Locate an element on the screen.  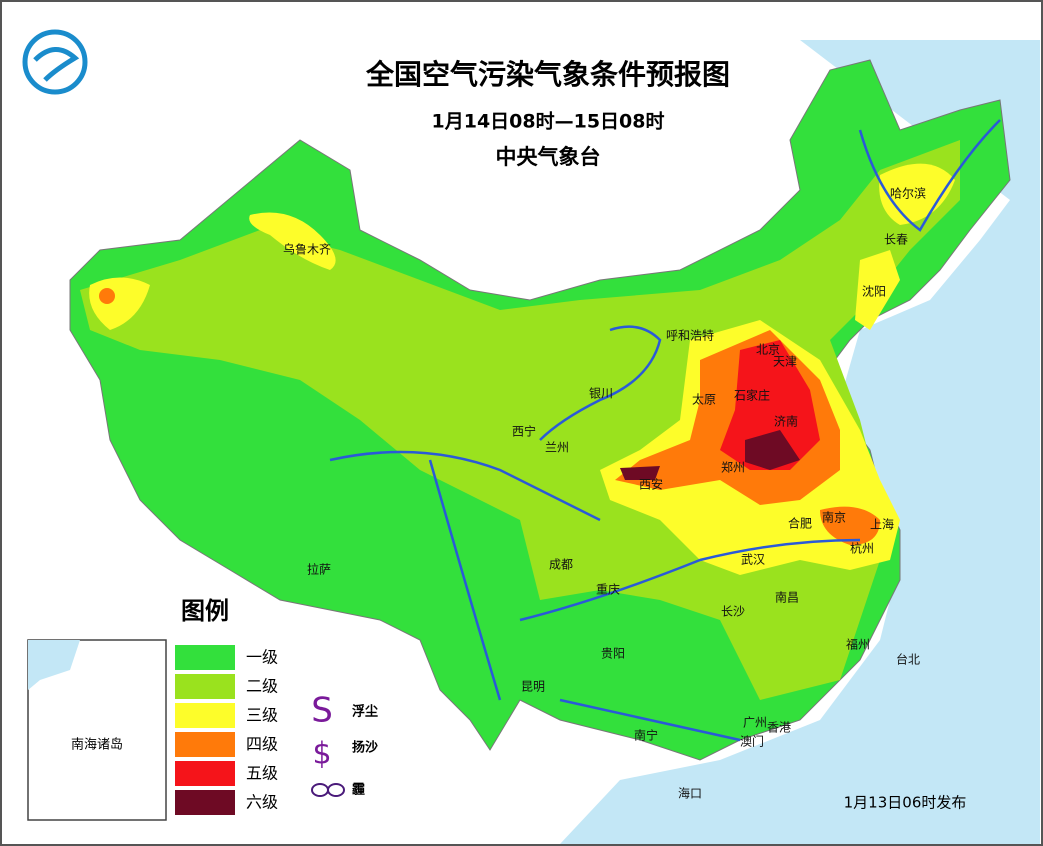
city-label: 哈尔滨 is located at coordinates (908, 193).